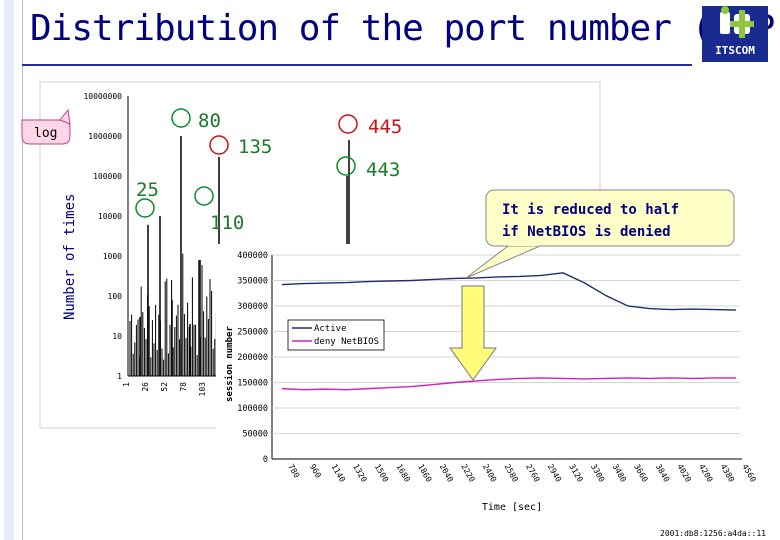 The height and width of the screenshot is (540, 780). Describe the element at coordinates (164, 387) in the screenshot. I see `histogram-x-tick: 52` at that location.